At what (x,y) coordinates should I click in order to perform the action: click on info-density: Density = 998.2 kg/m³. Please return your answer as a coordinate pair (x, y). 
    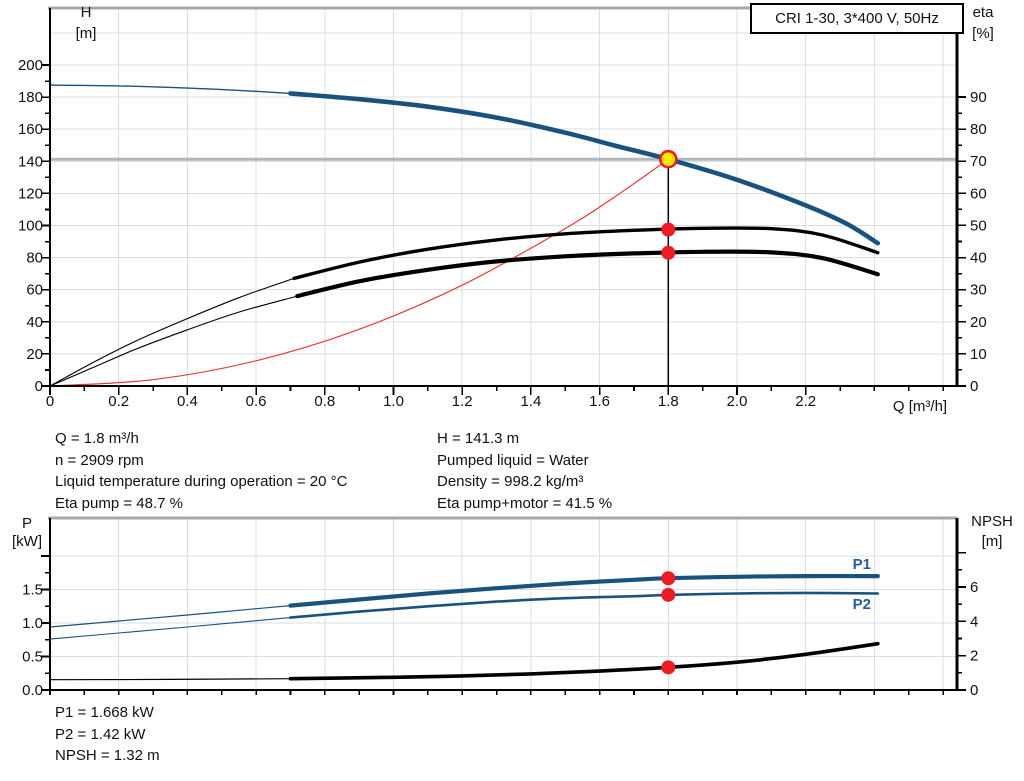
    Looking at the image, I should click on (510, 481).